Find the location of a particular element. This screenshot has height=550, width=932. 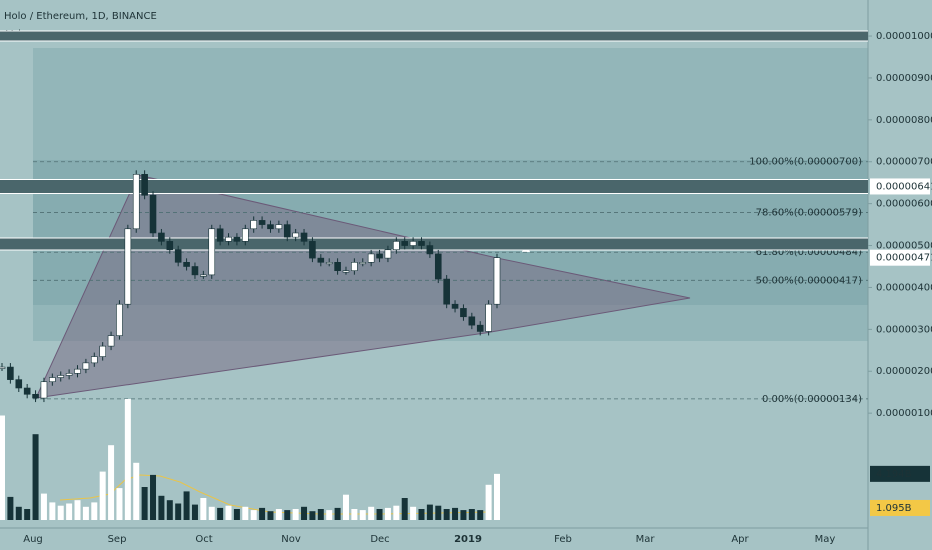

axis-price-label: 1.095B is located at coordinates (894, 508).